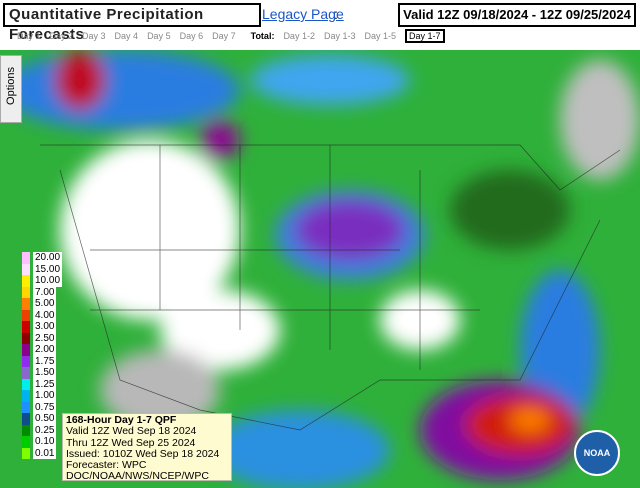 The width and height of the screenshot is (640, 488). I want to click on legend-row: 1.75, so click(43, 361).